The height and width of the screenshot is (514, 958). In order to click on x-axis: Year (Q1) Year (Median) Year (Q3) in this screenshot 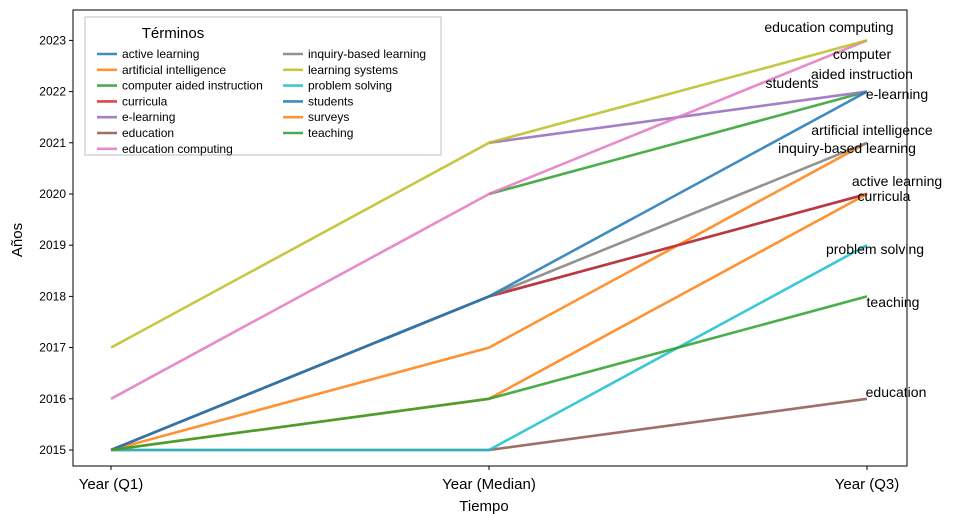, I will do `click(489, 479)`.